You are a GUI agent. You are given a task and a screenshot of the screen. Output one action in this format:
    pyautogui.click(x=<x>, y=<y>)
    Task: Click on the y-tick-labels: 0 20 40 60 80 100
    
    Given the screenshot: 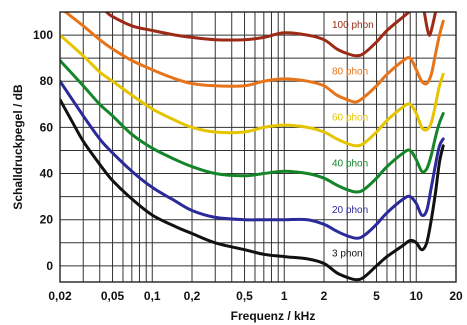 What is the action you would take?
    pyautogui.click(x=43, y=150)
    